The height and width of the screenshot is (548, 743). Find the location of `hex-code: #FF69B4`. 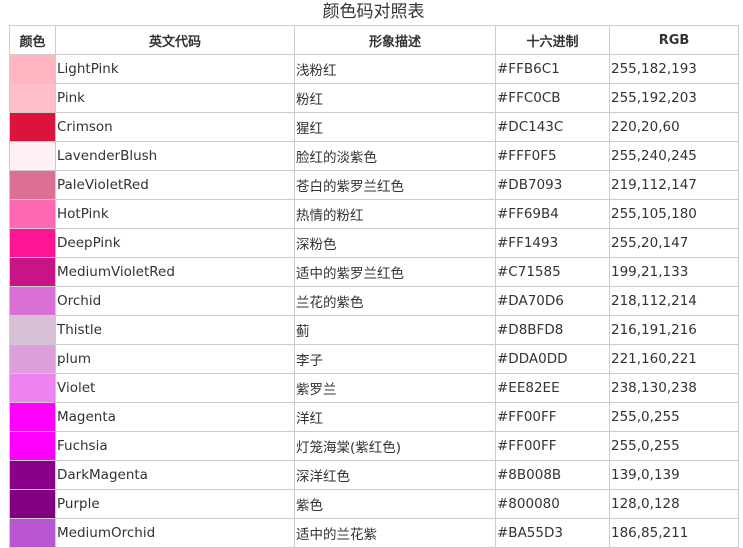

hex-code: #FF69B4 is located at coordinates (552, 214).